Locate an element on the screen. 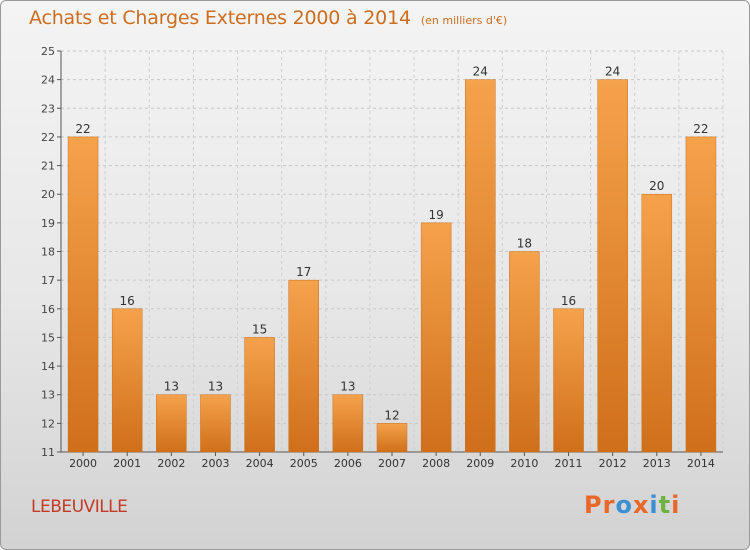  y-tick-label: 16 is located at coordinates (48, 309).